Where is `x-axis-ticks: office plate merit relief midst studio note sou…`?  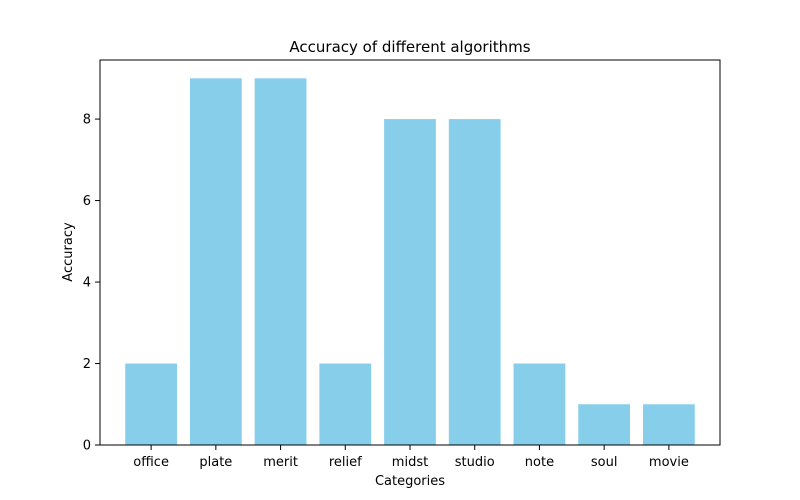
x-axis-ticks: office plate merit relief midst studio note sou… is located at coordinates (411, 457).